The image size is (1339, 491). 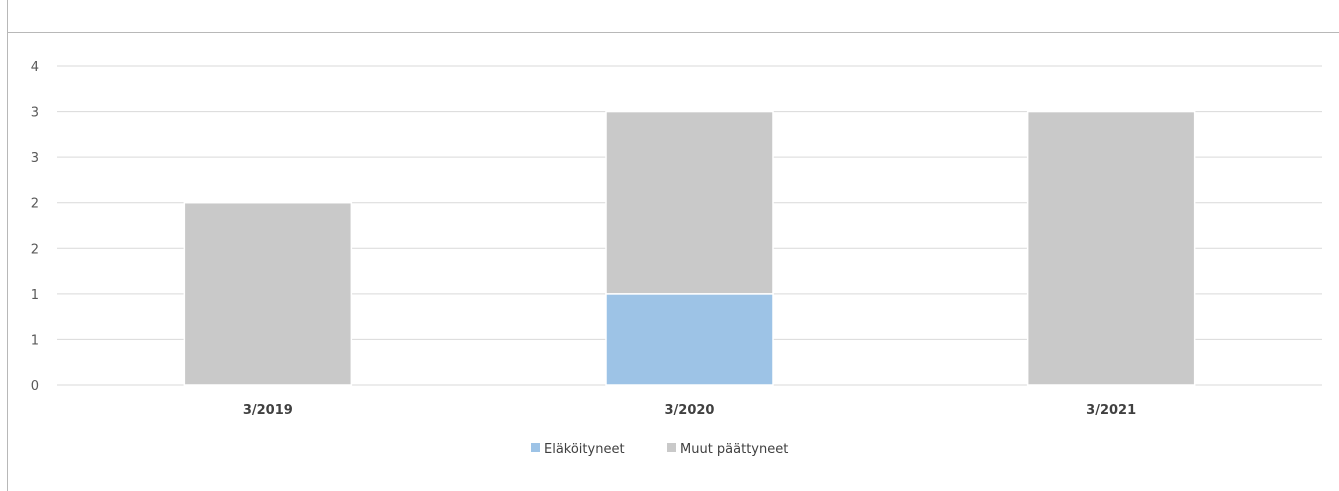 What do you see at coordinates (1111, 410) in the screenshot?
I see `x-category-label: 3/2021` at bounding box center [1111, 410].